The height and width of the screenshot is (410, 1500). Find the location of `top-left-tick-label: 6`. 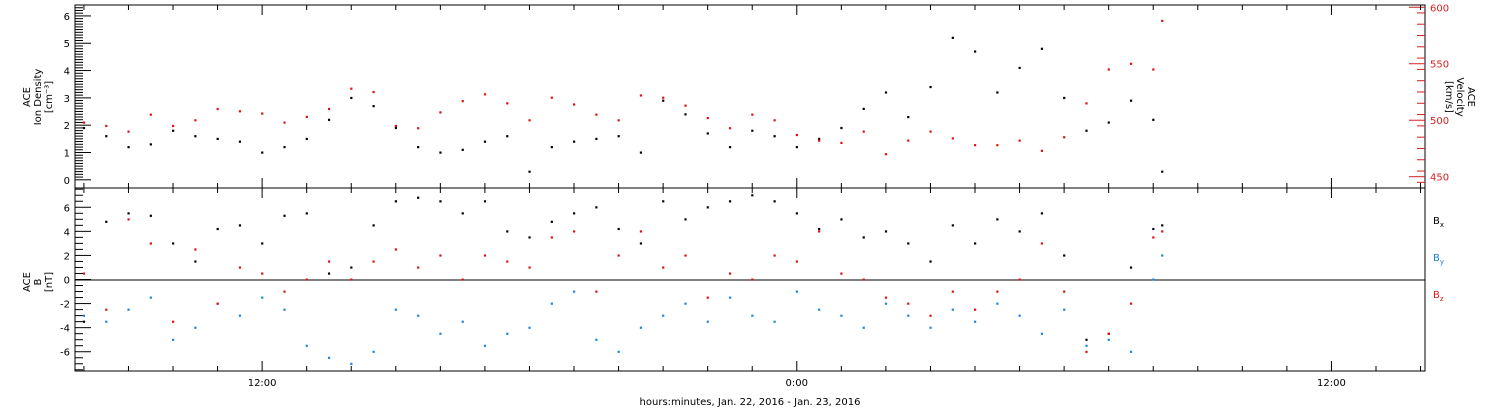

top-left-tick-label: 6 is located at coordinates (67, 17).